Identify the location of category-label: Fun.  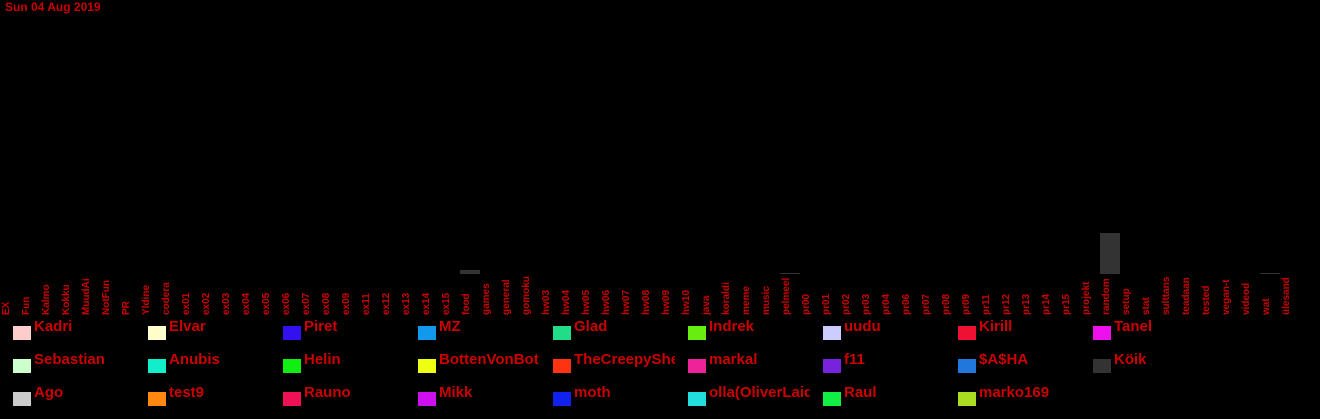
(26, 306).